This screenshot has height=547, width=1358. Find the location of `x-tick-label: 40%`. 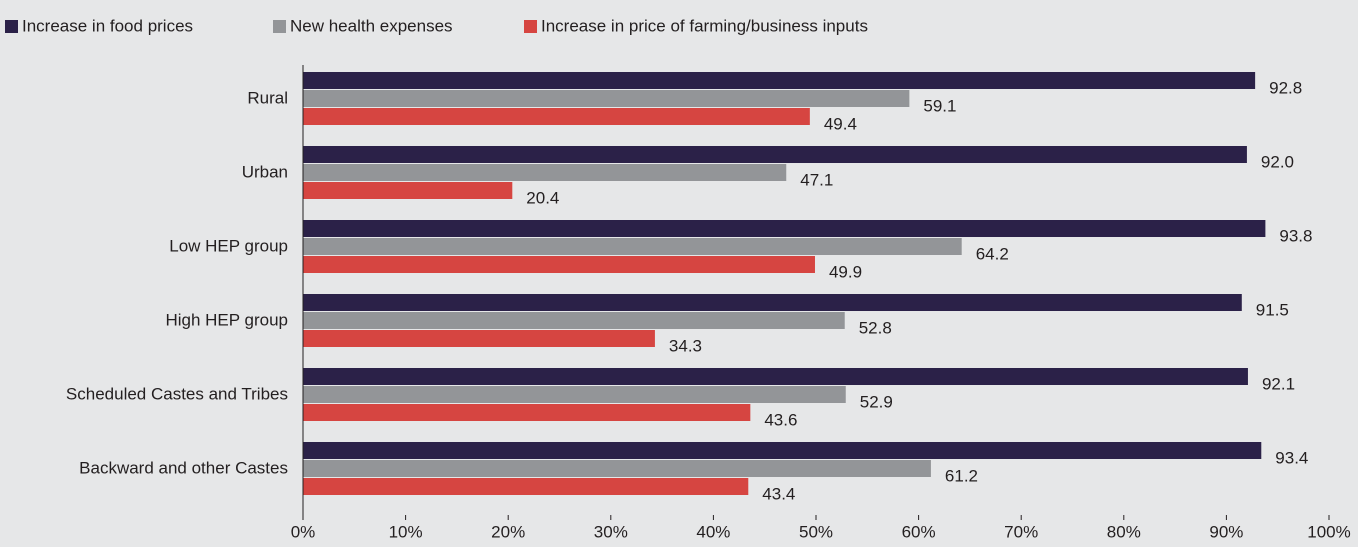

x-tick-label: 40% is located at coordinates (713, 531).